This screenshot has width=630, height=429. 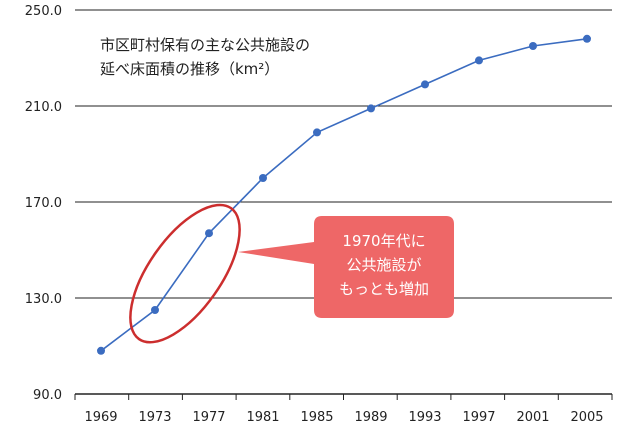 What do you see at coordinates (43, 107) in the screenshot?
I see `y-tick-label: 210.0` at bounding box center [43, 107].